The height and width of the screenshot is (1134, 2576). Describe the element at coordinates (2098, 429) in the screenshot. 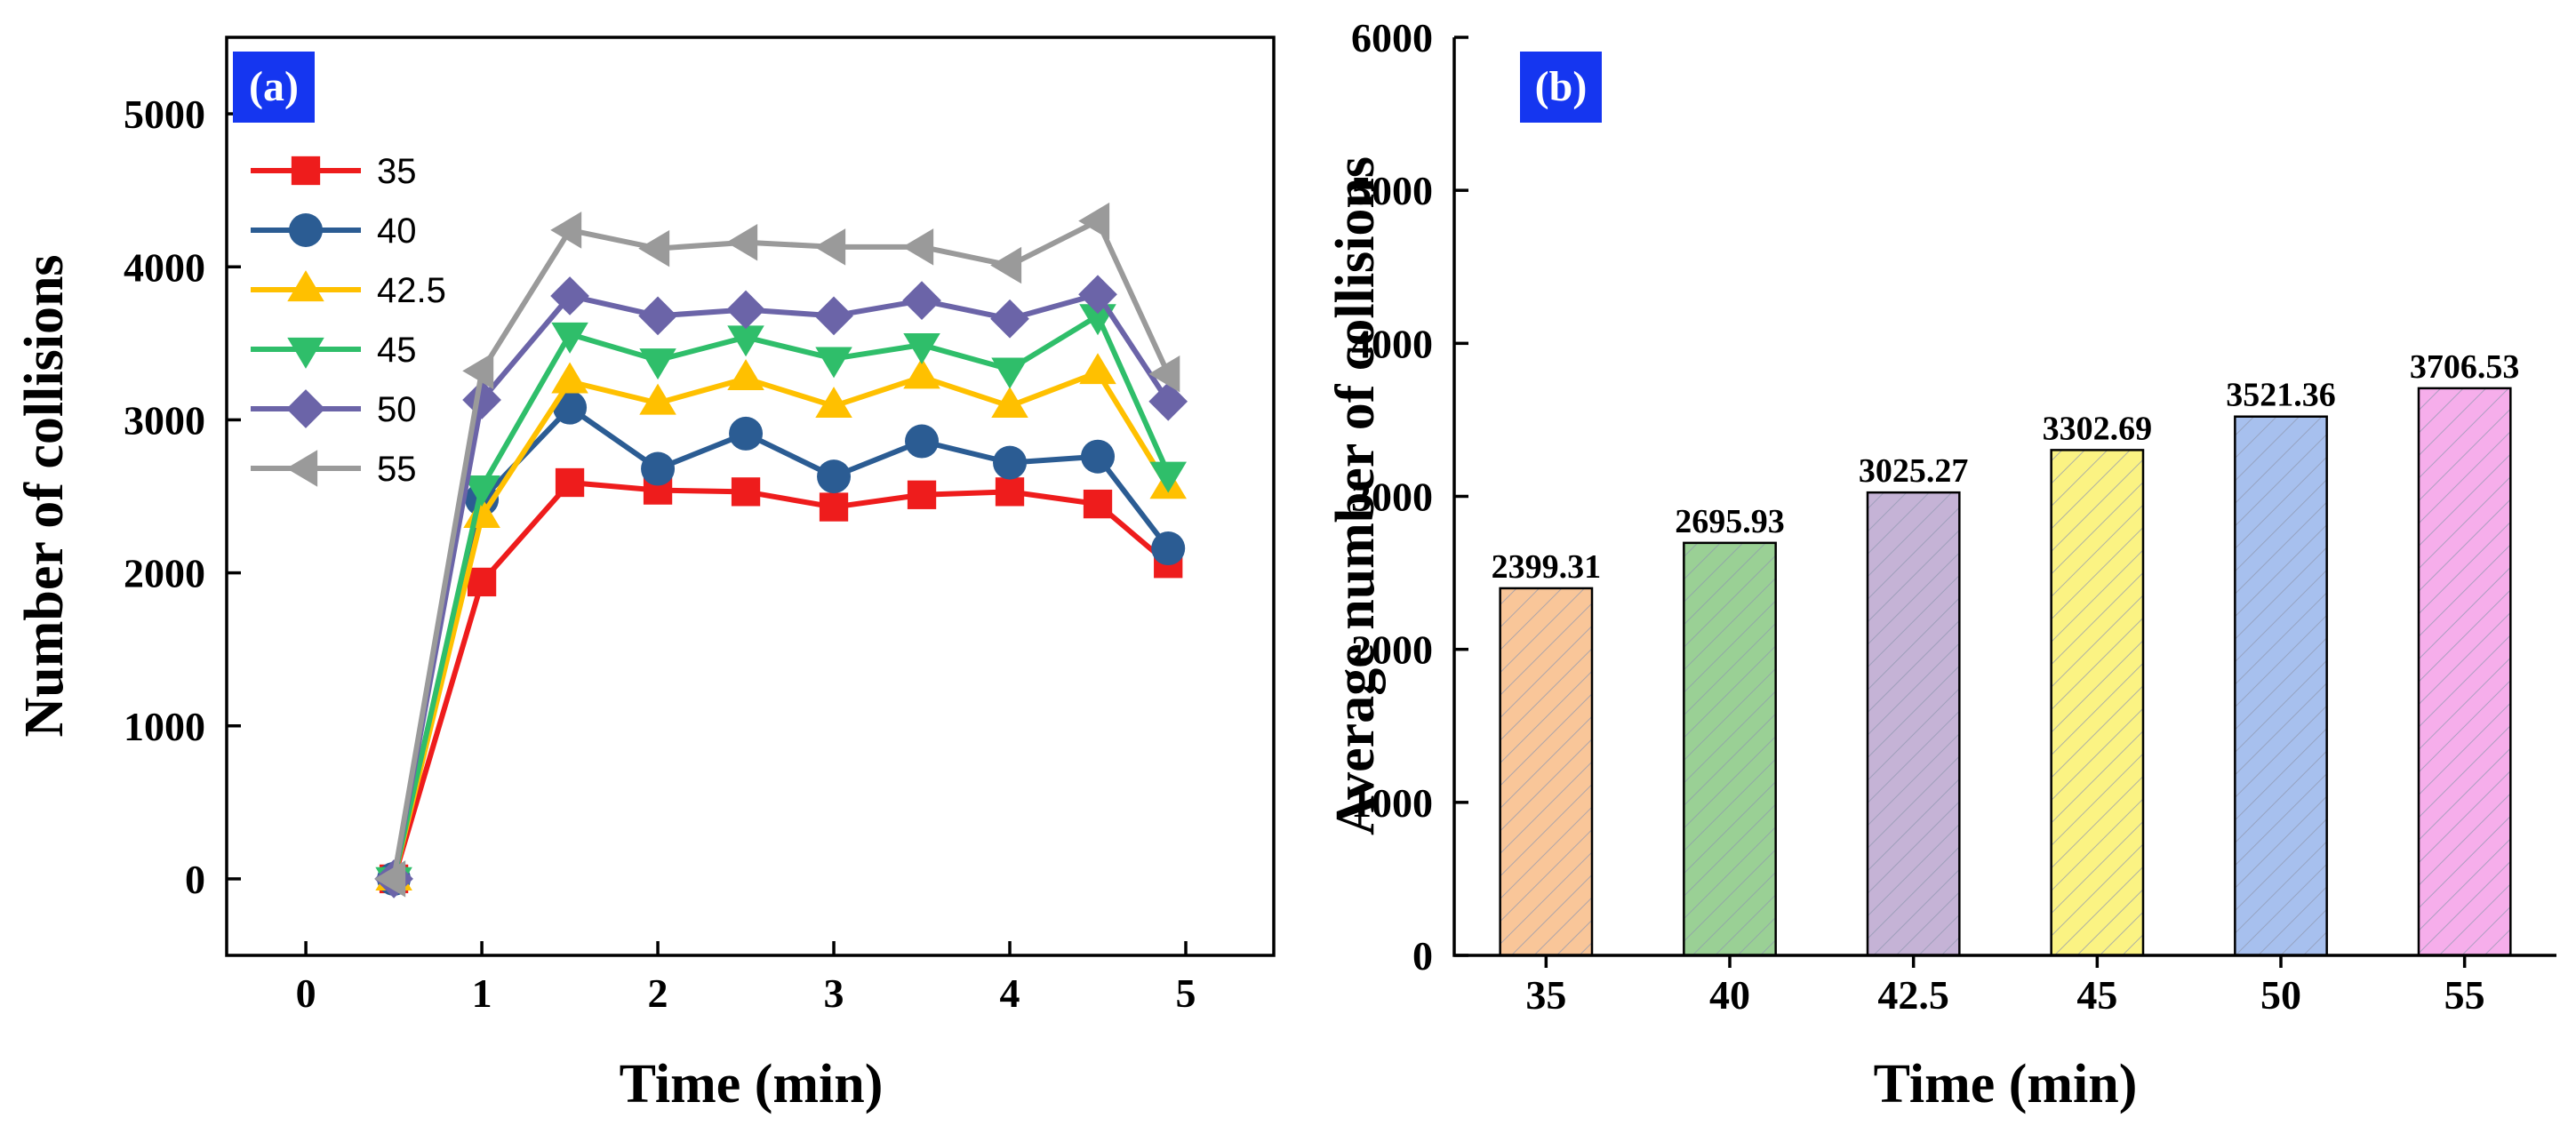

I see `bar-value-label: 3302.69` at that location.